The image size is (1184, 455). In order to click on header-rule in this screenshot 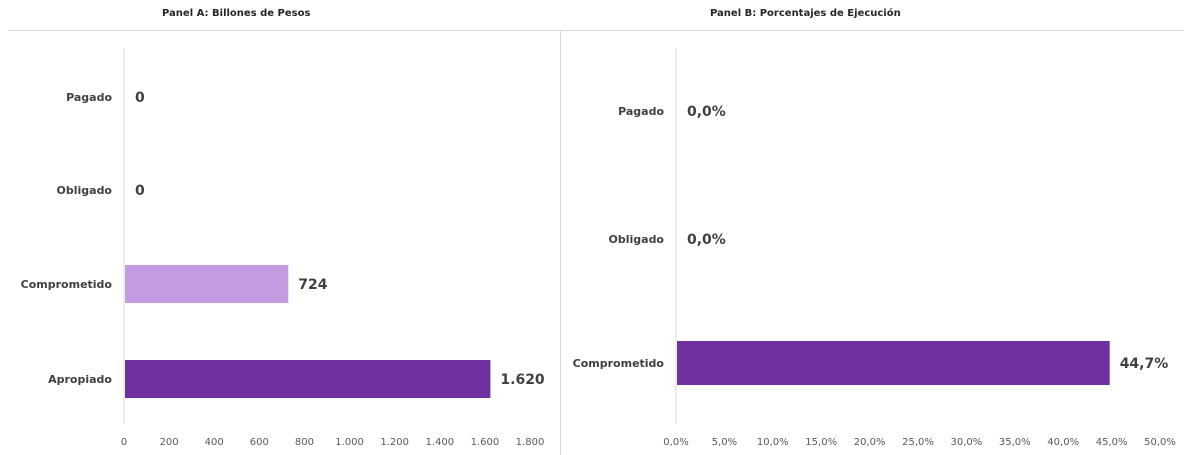, I will do `click(596, 30)`.